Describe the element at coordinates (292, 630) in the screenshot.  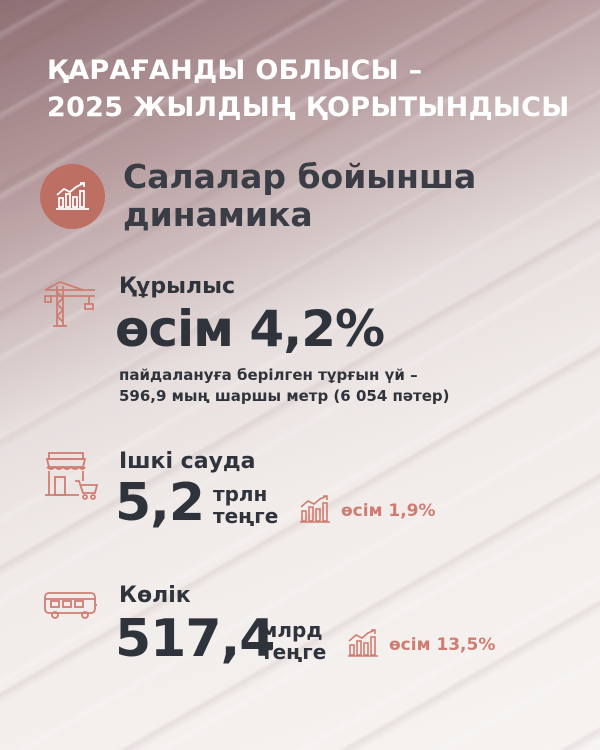
I see `transport-unit-line-1: млрд` at that location.